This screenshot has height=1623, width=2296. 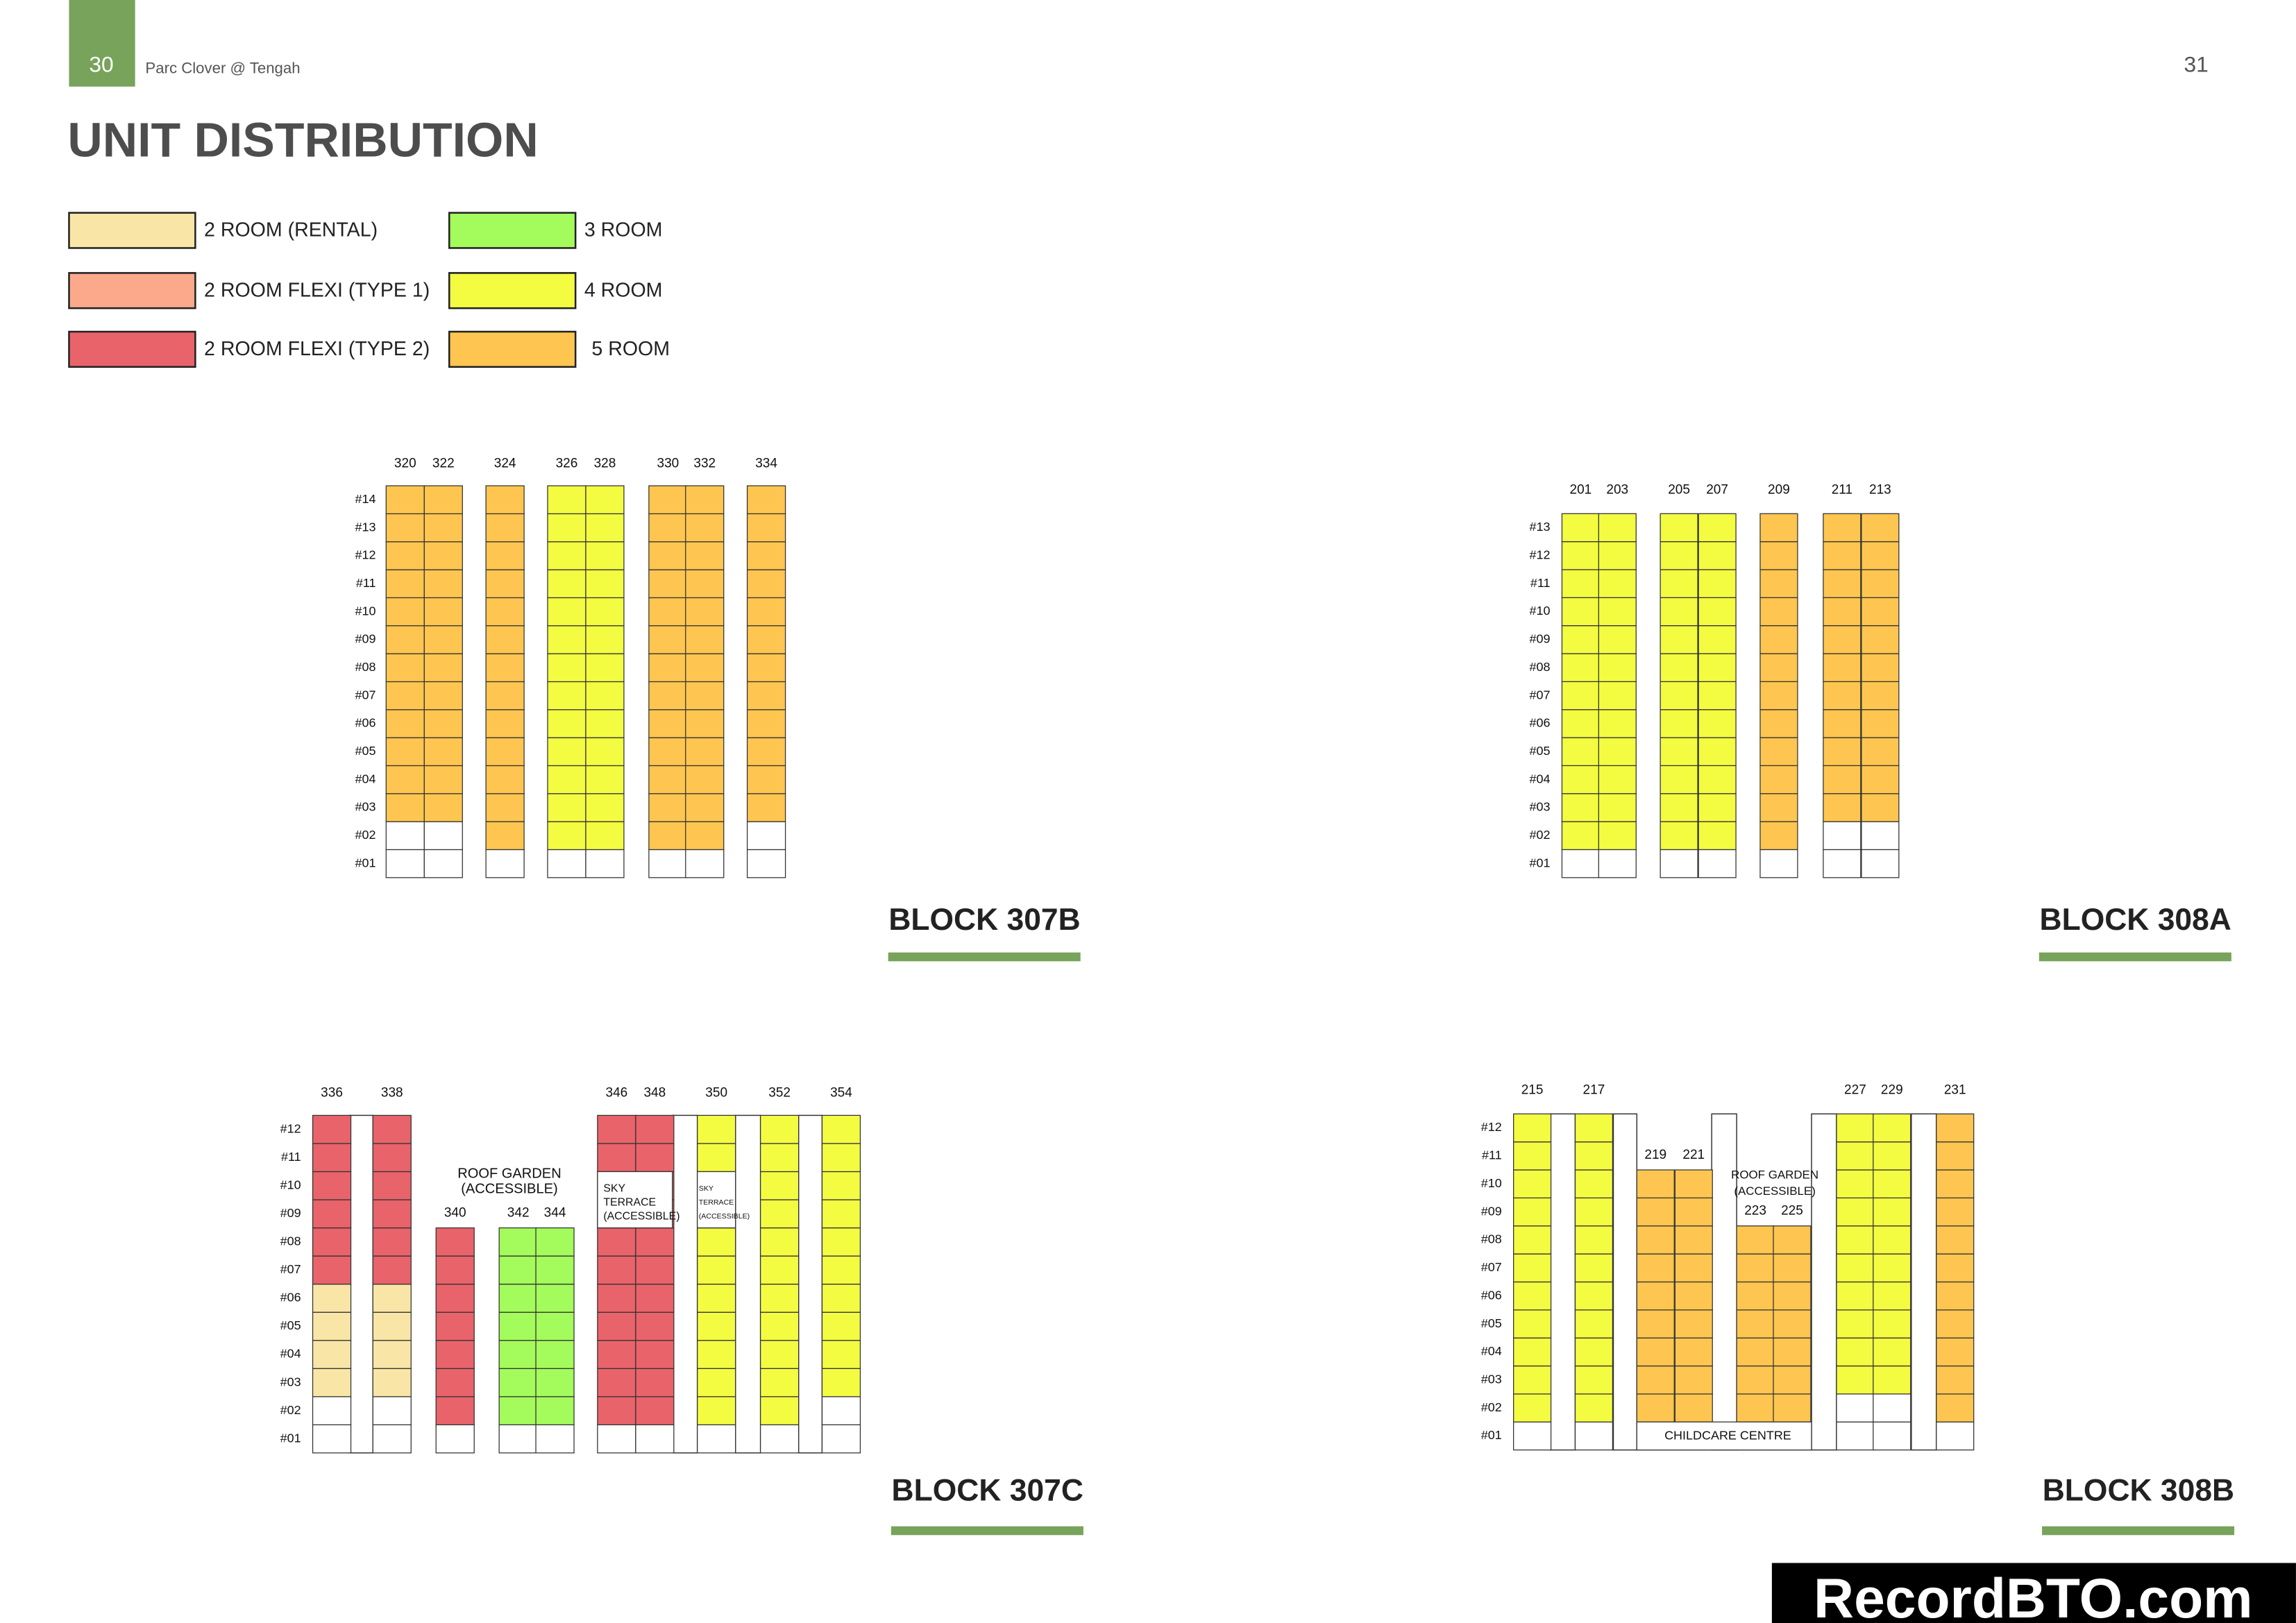 I want to click on note-box, so click(x=635, y=1200).